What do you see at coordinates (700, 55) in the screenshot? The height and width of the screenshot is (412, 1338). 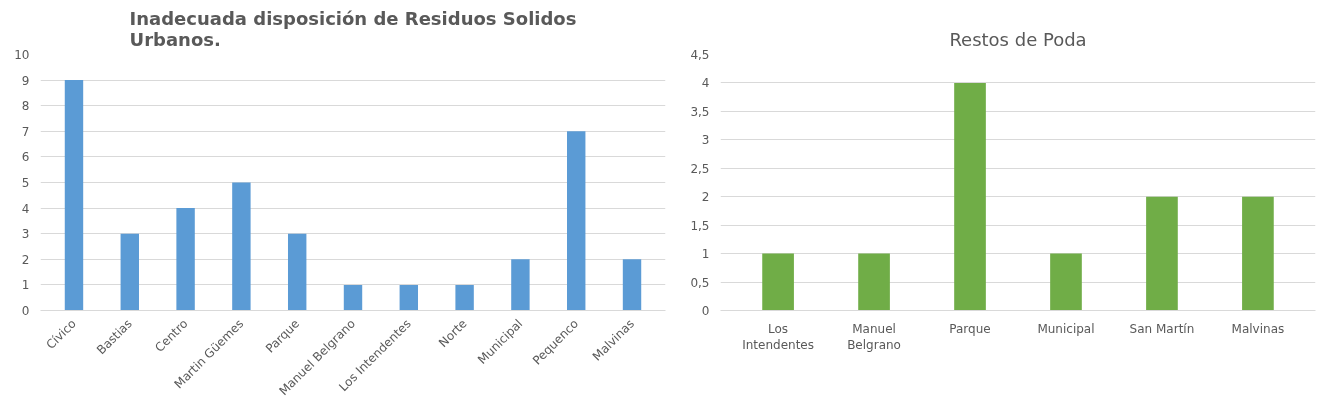 I see `y-tick-label: 4,5` at bounding box center [700, 55].